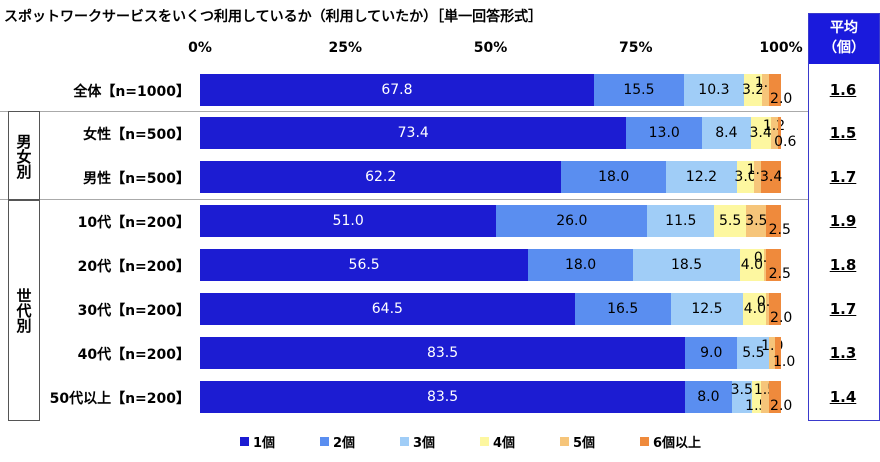  What do you see at coordinates (136, 135) in the screenshot?
I see `row-label: 女性【n=500】` at bounding box center [136, 135].